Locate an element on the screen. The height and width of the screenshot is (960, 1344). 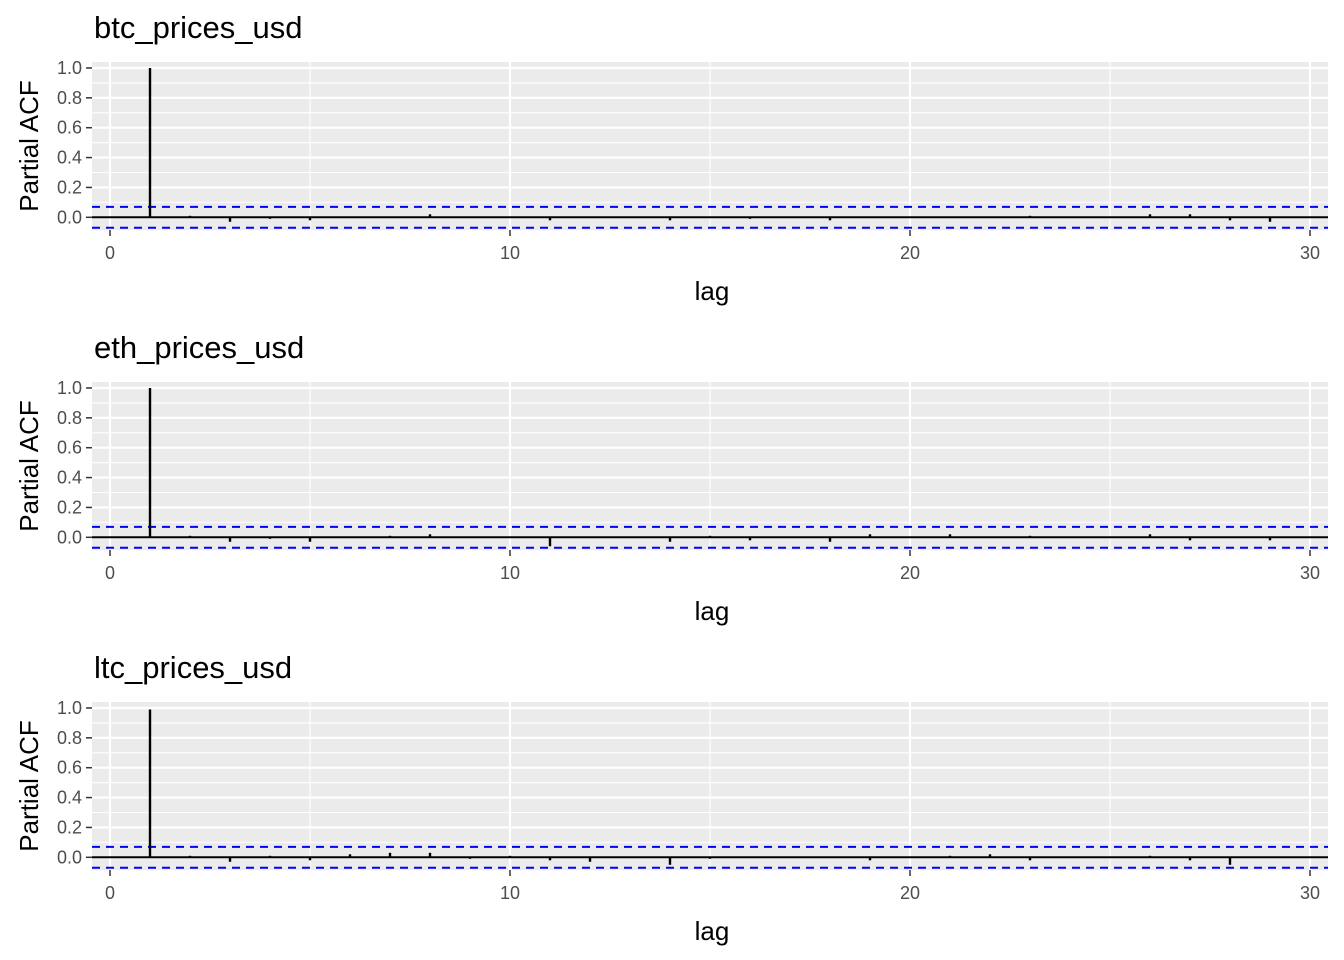
chart-title: btc_prices_usd is located at coordinates (198, 27).